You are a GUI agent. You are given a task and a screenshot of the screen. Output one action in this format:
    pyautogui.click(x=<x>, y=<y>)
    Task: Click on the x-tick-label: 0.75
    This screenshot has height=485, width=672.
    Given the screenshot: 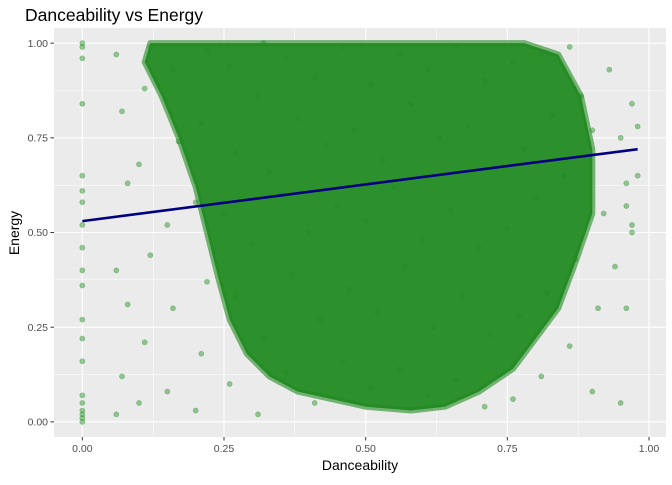 What is the action you would take?
    pyautogui.click(x=507, y=449)
    